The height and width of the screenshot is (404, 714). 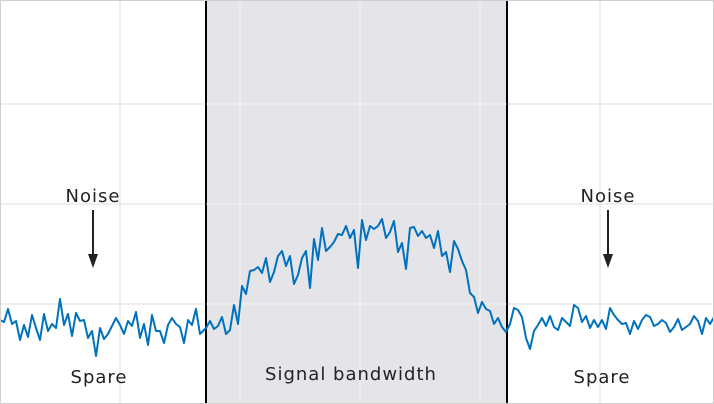 I want to click on spare-label-right: Spare, so click(x=602, y=377).